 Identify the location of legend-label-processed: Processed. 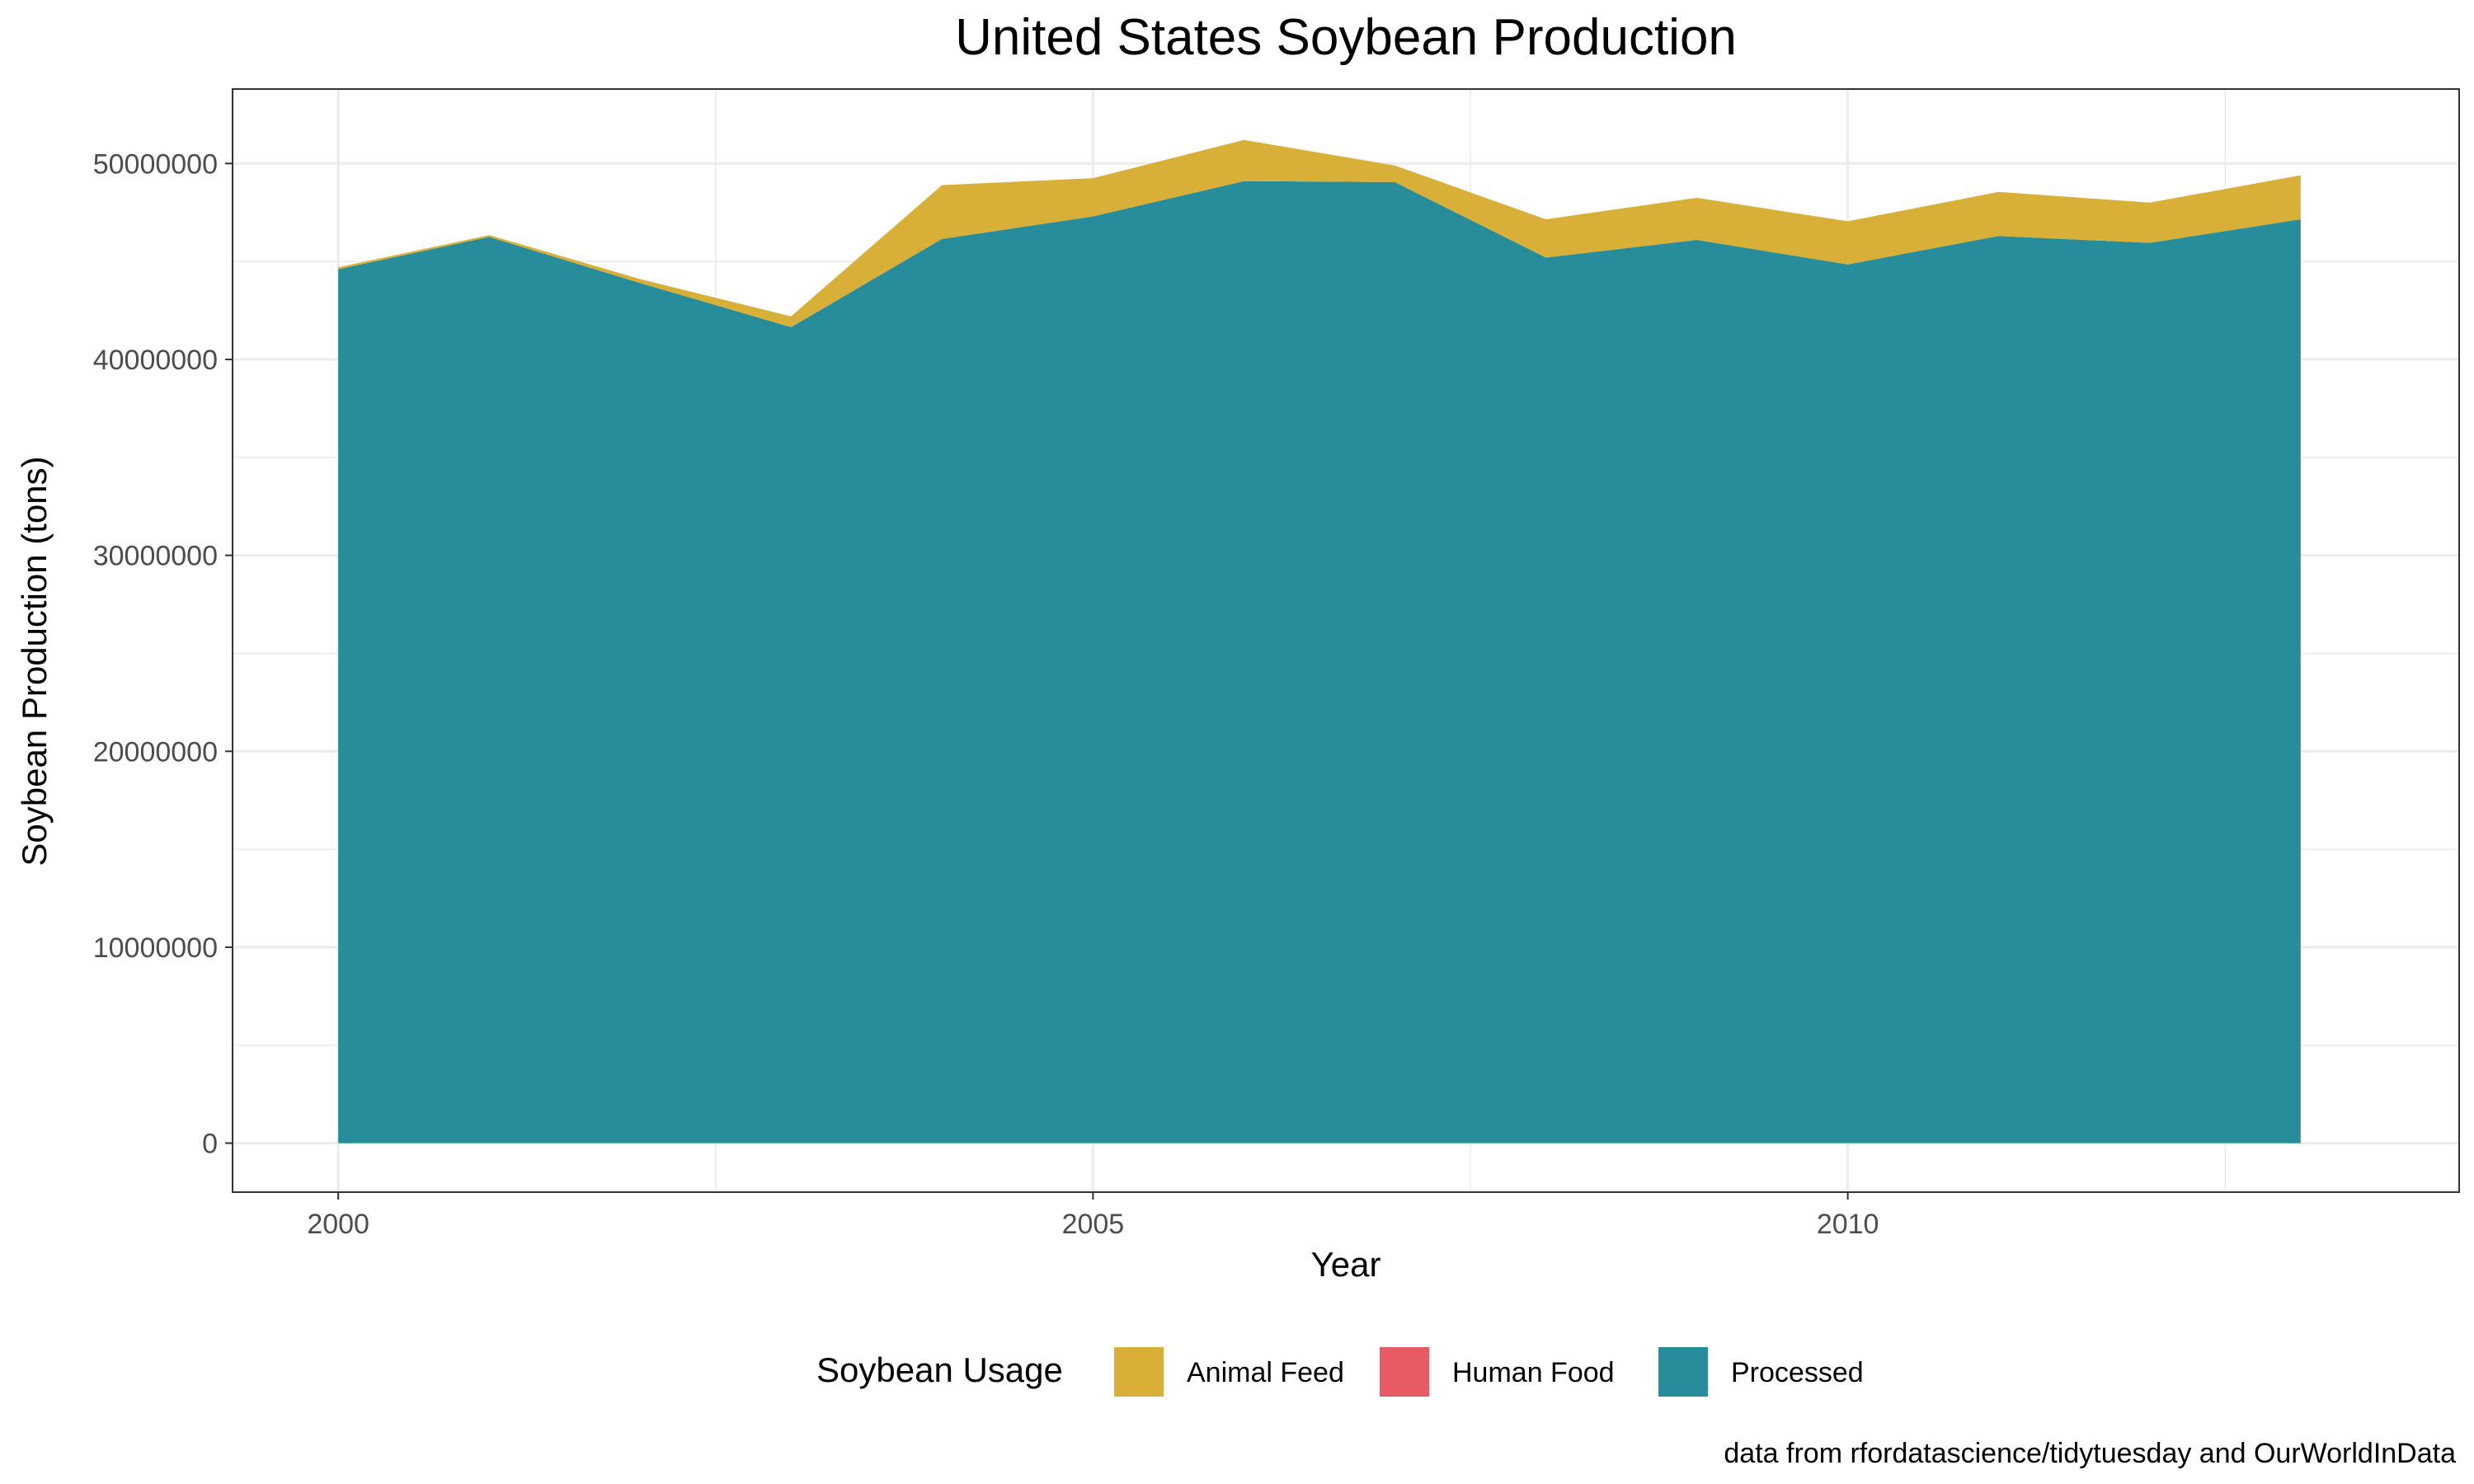
(1797, 1372).